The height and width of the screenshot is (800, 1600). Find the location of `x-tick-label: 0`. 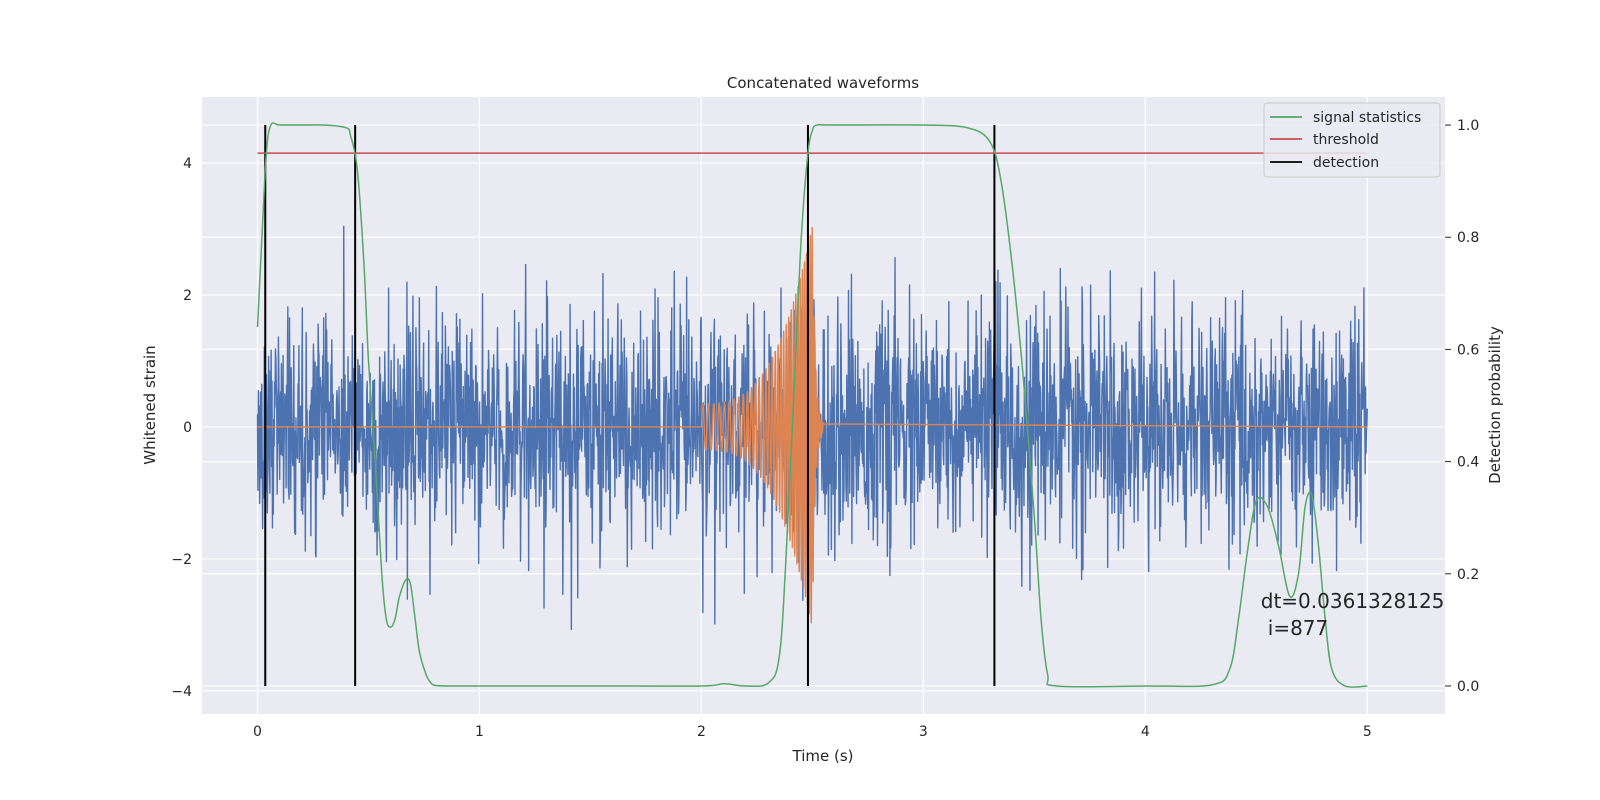

x-tick-label: 0 is located at coordinates (257, 732).